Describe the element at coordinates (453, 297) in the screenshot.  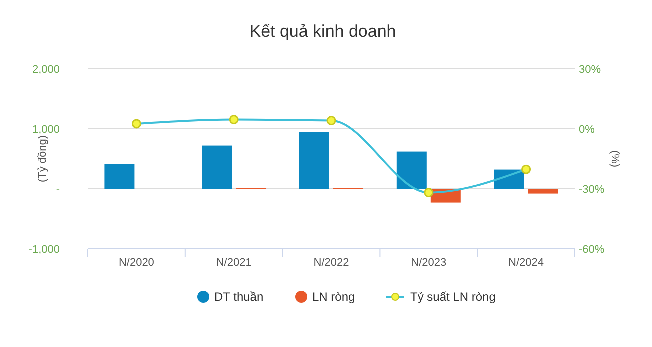
I see `legend-label: Tỷ suất LN ròng` at that location.